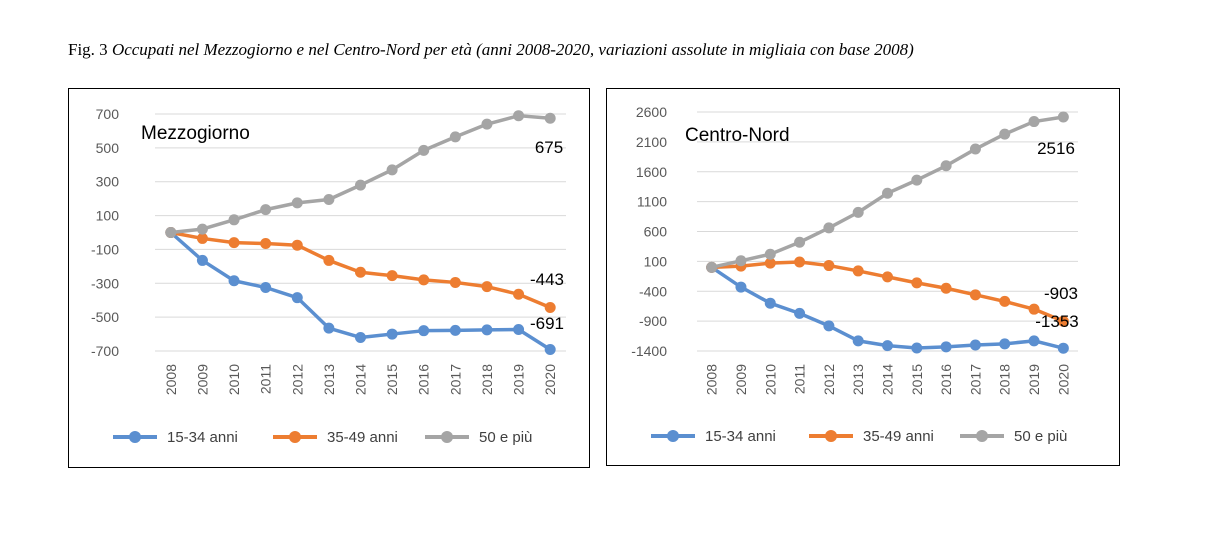 Image resolution: width=1213 pixels, height=545 pixels. I want to click on y-tick-label: -1400, so click(649, 351).